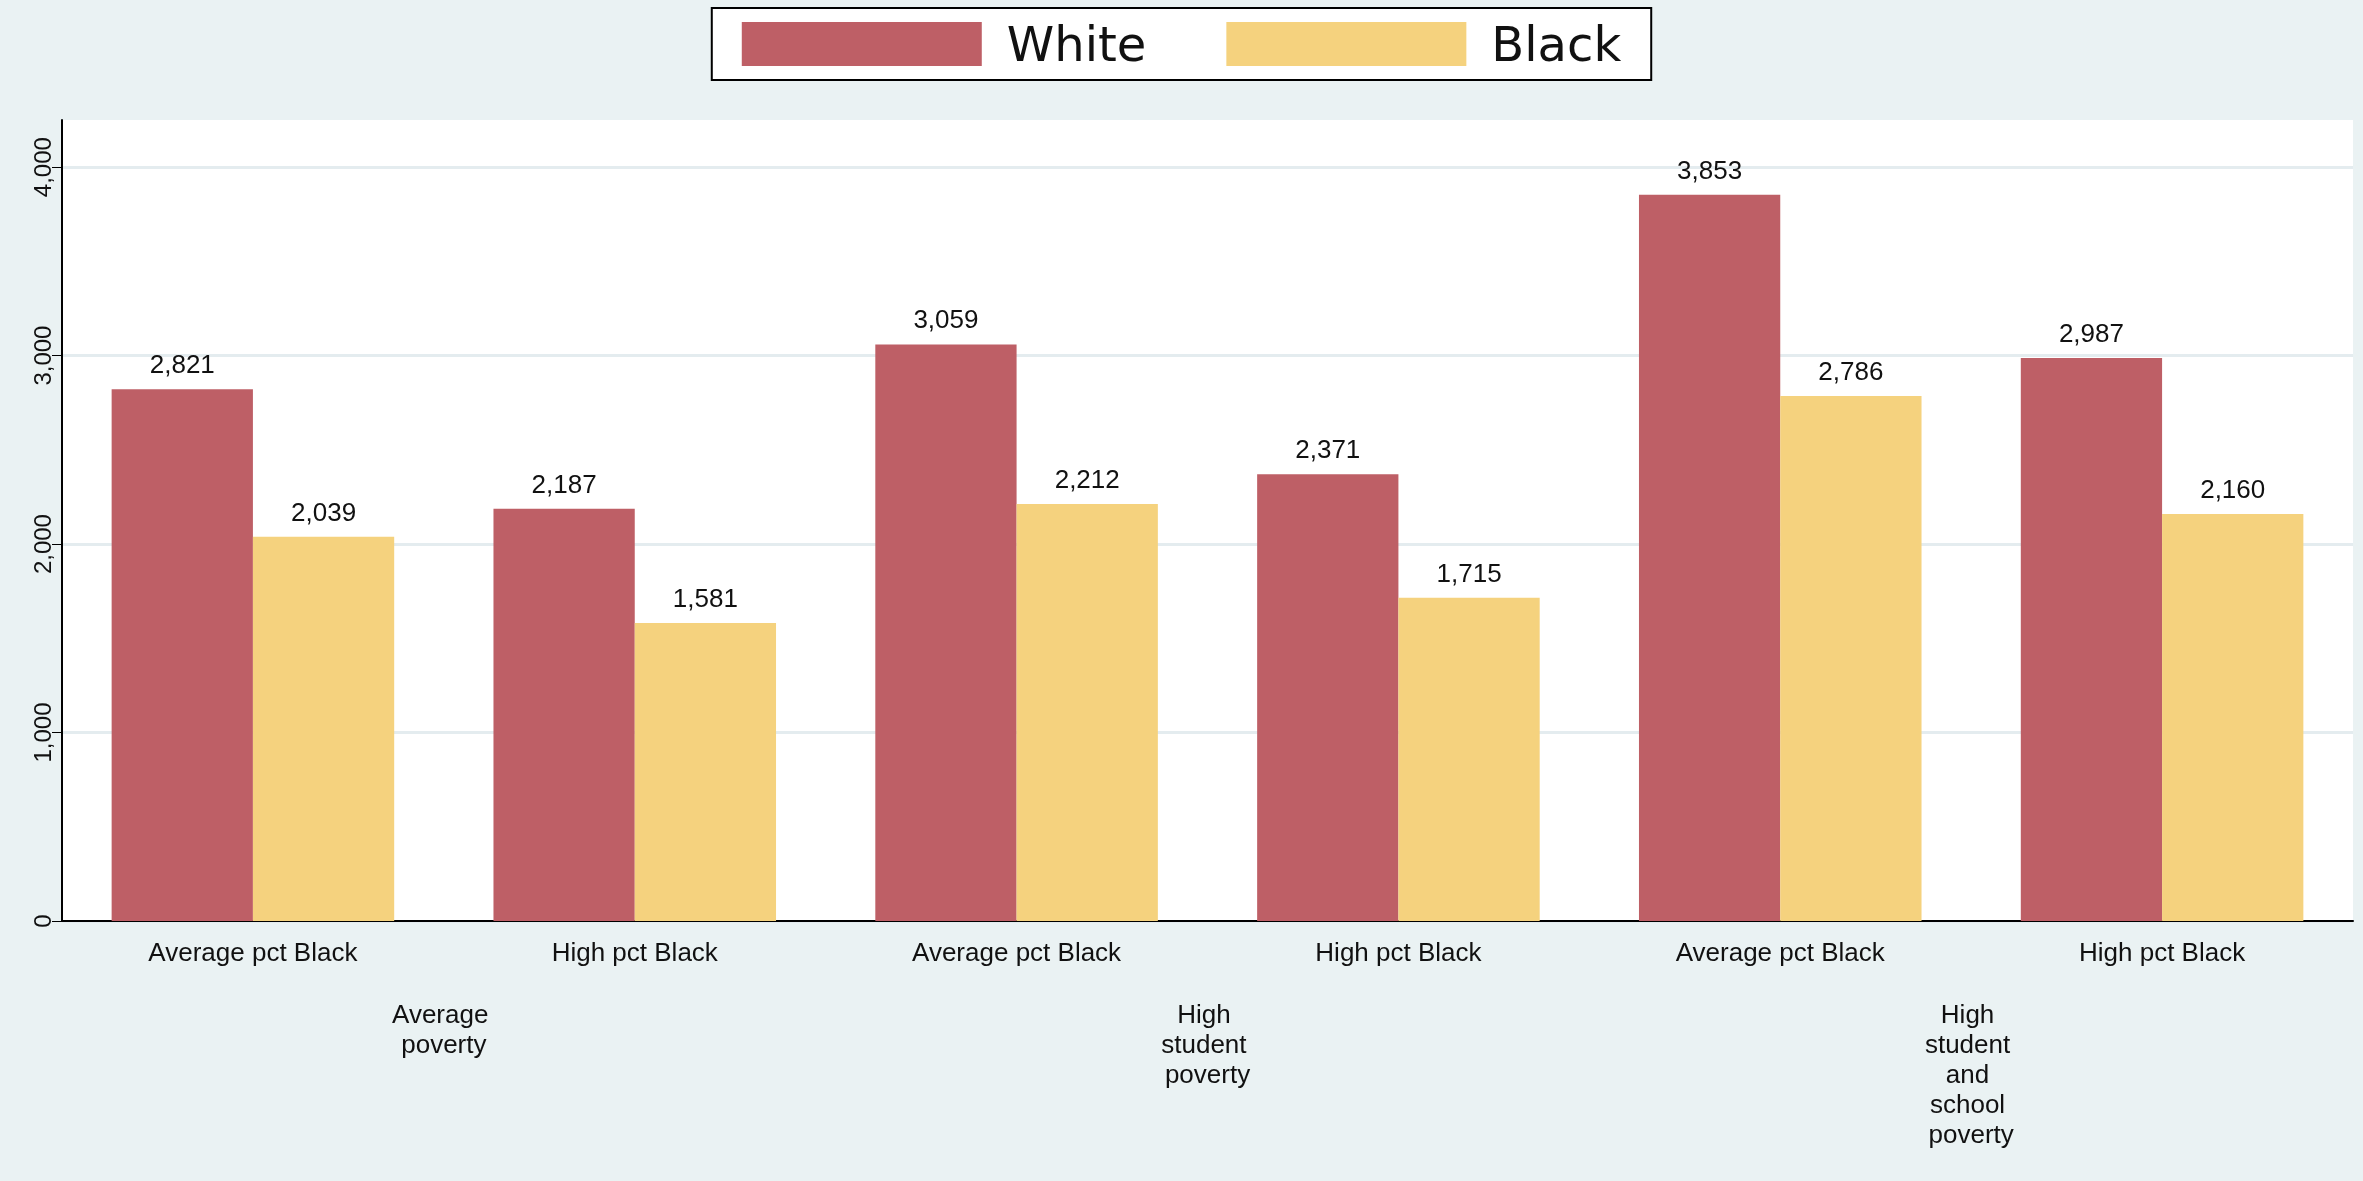  I want to click on legend-label: Black, so click(1556, 44).